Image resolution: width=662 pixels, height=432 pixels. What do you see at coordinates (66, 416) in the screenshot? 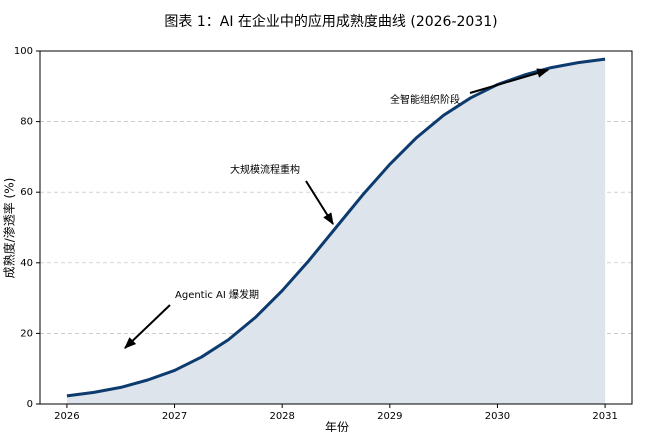
I see `x-tick-label: 2026` at bounding box center [66, 416].